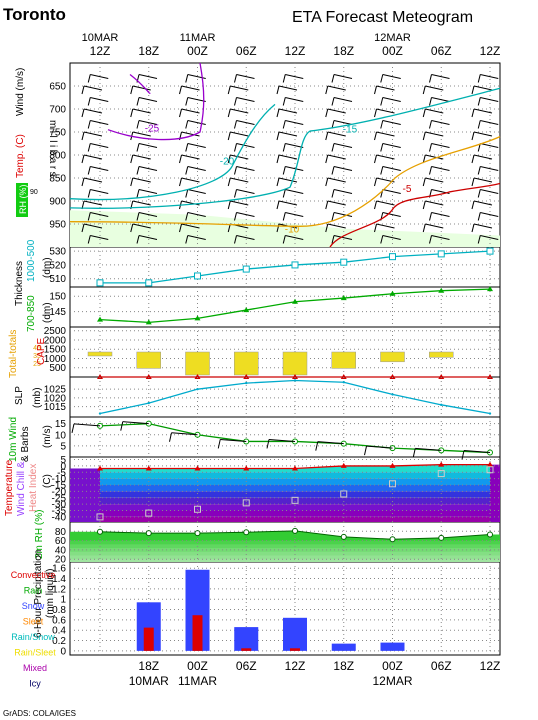  Describe the element at coordinates (276, 489) in the screenshot. I see `temperature-2m-panel: 50-5-10-15-20-25-30-35-40` at that location.